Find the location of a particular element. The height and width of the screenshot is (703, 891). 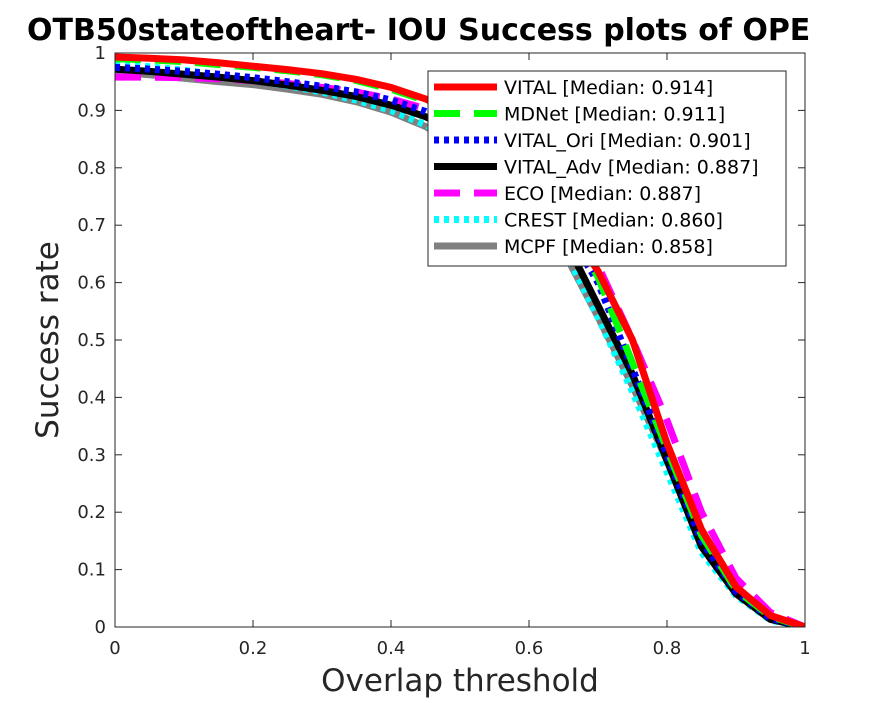

y-tick-label: 0.4 is located at coordinates (91, 397).